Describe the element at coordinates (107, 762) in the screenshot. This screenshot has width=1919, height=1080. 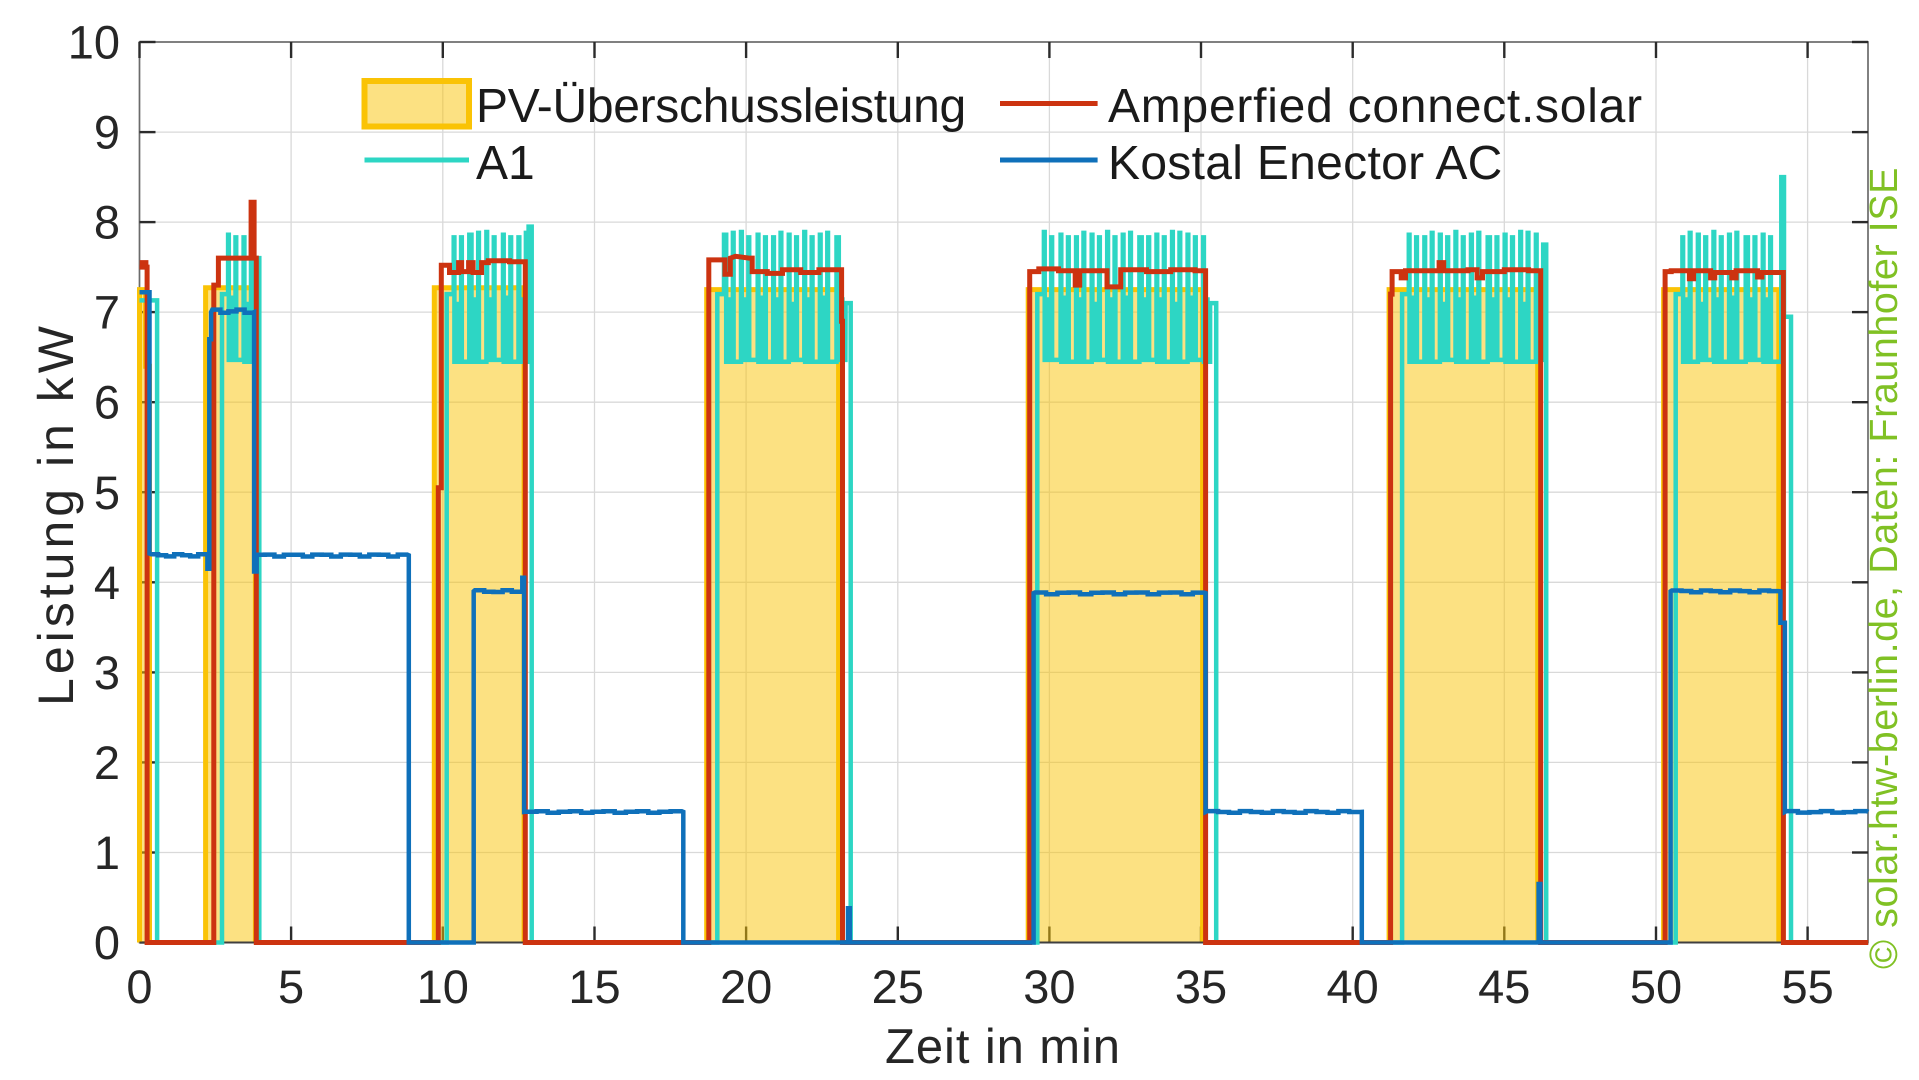
I see `svg-text: 2` at that location.